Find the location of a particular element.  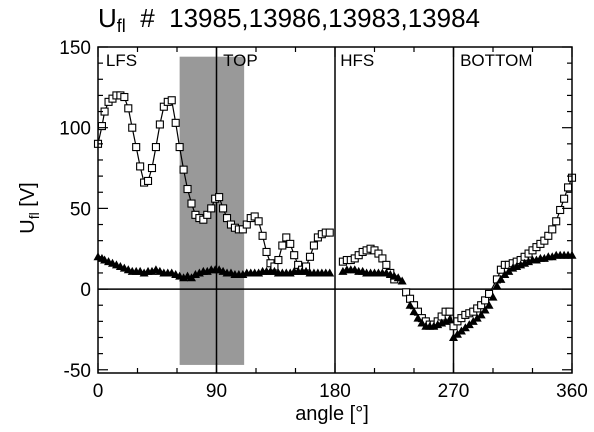

x-tick-label: 90 is located at coordinates (216, 391).